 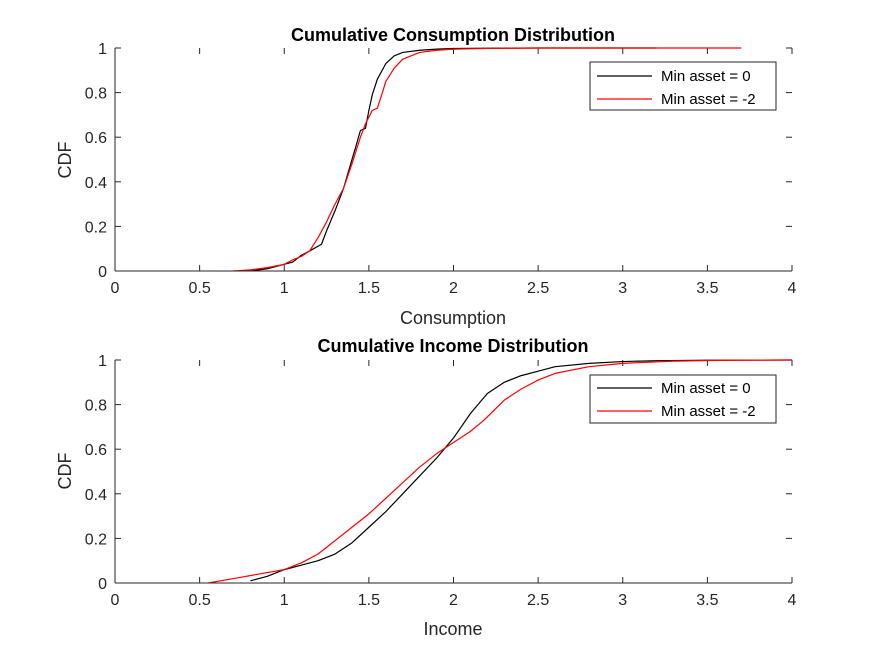 What do you see at coordinates (96, 138) in the screenshot?
I see `consumption-y-tick-label: 0.6` at bounding box center [96, 138].